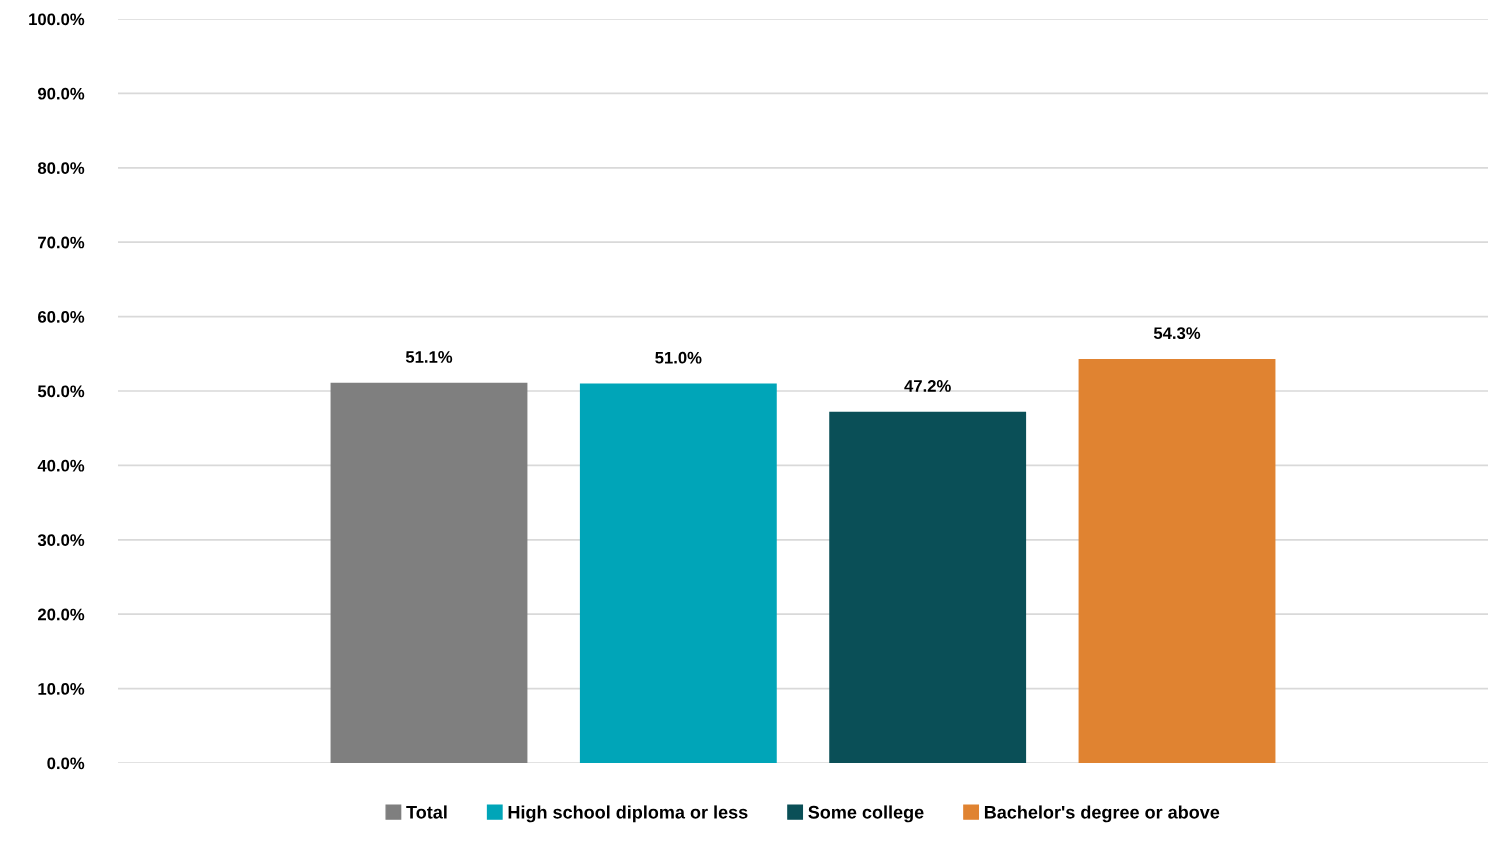 This screenshot has width=1496, height=841. I want to click on data-label: 51.1%, so click(429, 357).